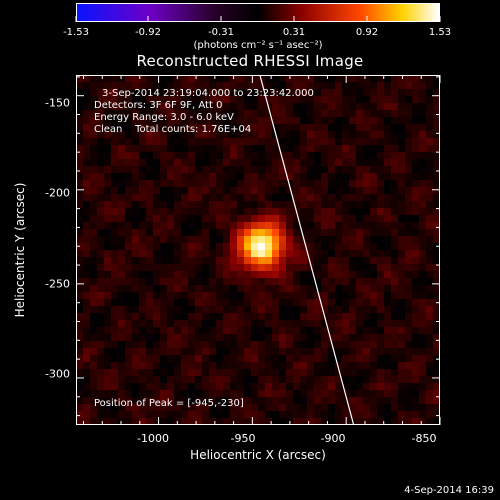 The image size is (500, 500). I want to click on plot-overlay, so click(307, 250).